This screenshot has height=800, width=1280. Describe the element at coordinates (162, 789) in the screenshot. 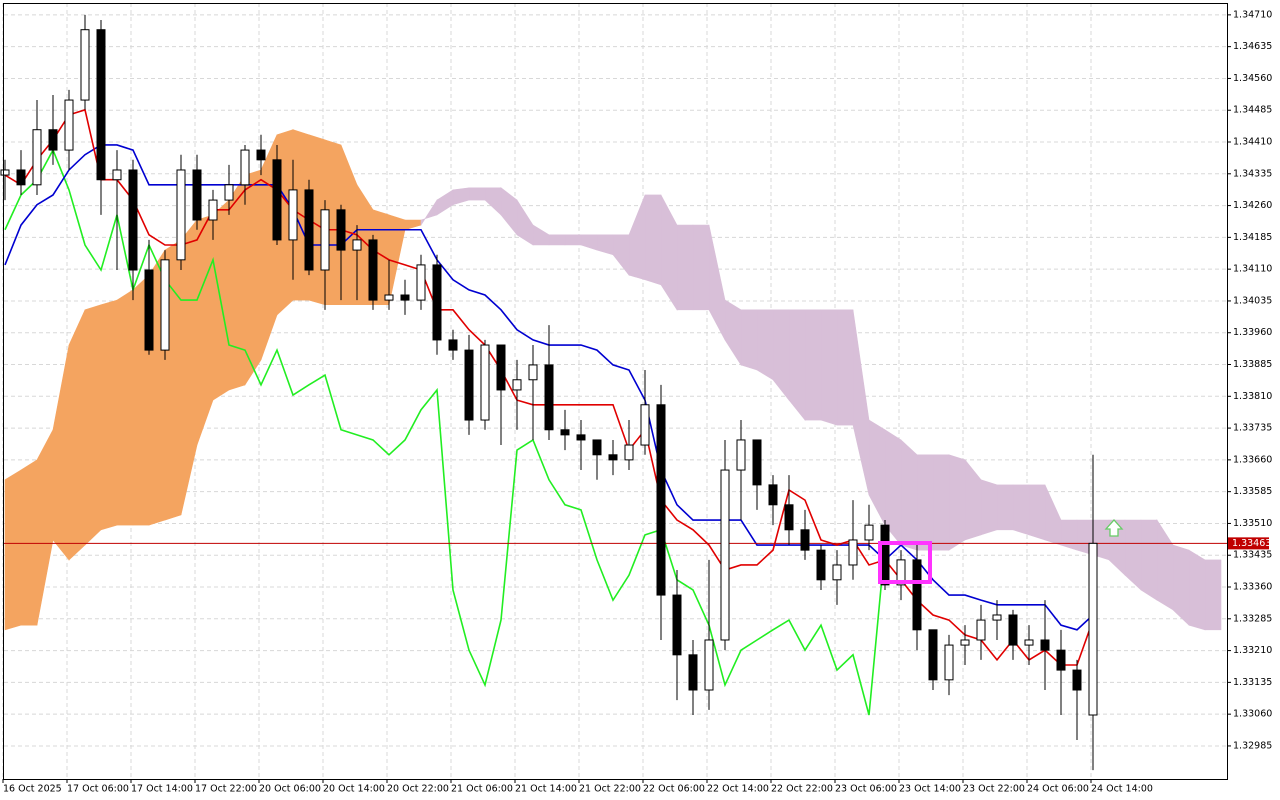

I see `x-tick-label: 17 Oct 14:00` at that location.